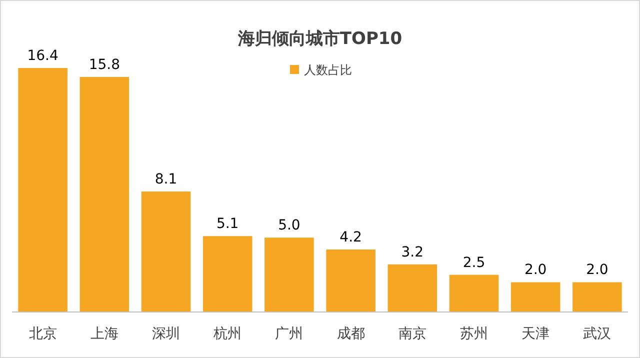  What do you see at coordinates (474, 262) in the screenshot?
I see `data-label: 2.5` at bounding box center [474, 262].